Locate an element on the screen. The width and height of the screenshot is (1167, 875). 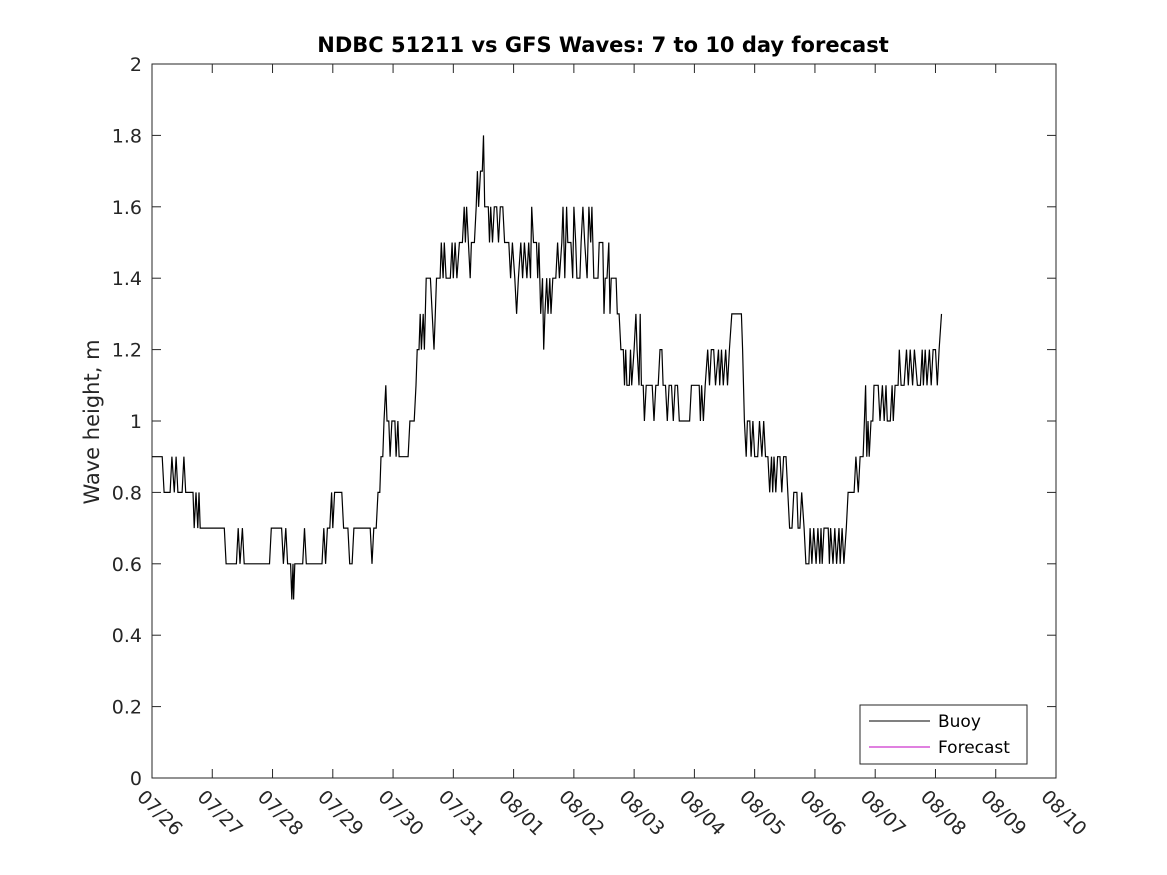
x-tick-label: 08/05 is located at coordinates (762, 813).